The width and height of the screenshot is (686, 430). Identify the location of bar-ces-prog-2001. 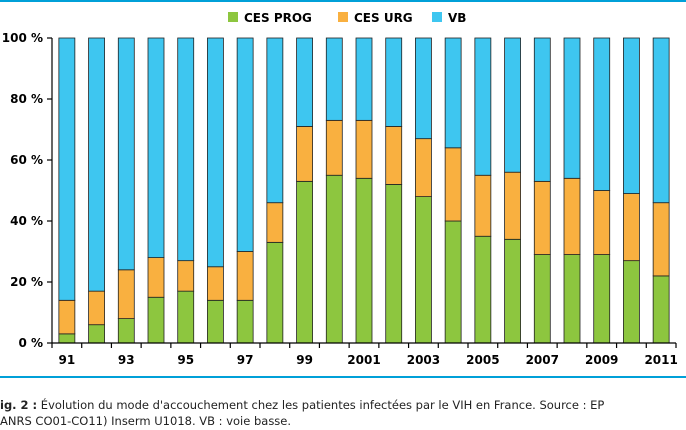
(364, 260).